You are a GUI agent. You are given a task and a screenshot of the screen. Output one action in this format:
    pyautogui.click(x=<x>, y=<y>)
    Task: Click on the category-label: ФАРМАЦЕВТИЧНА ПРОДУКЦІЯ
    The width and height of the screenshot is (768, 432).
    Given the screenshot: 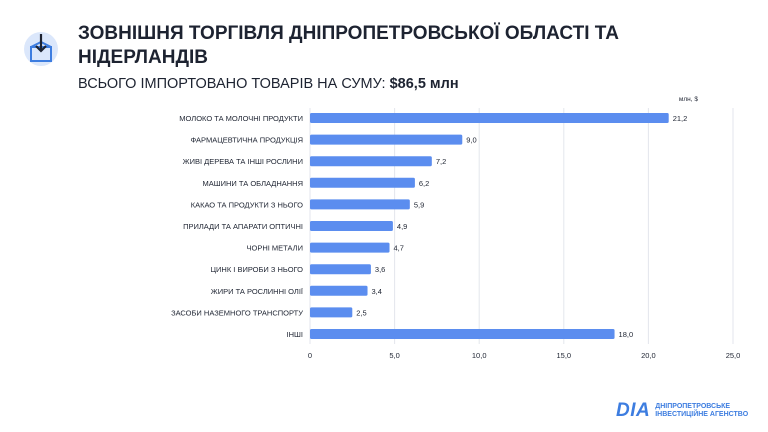 What is the action you would take?
    pyautogui.click(x=247, y=140)
    